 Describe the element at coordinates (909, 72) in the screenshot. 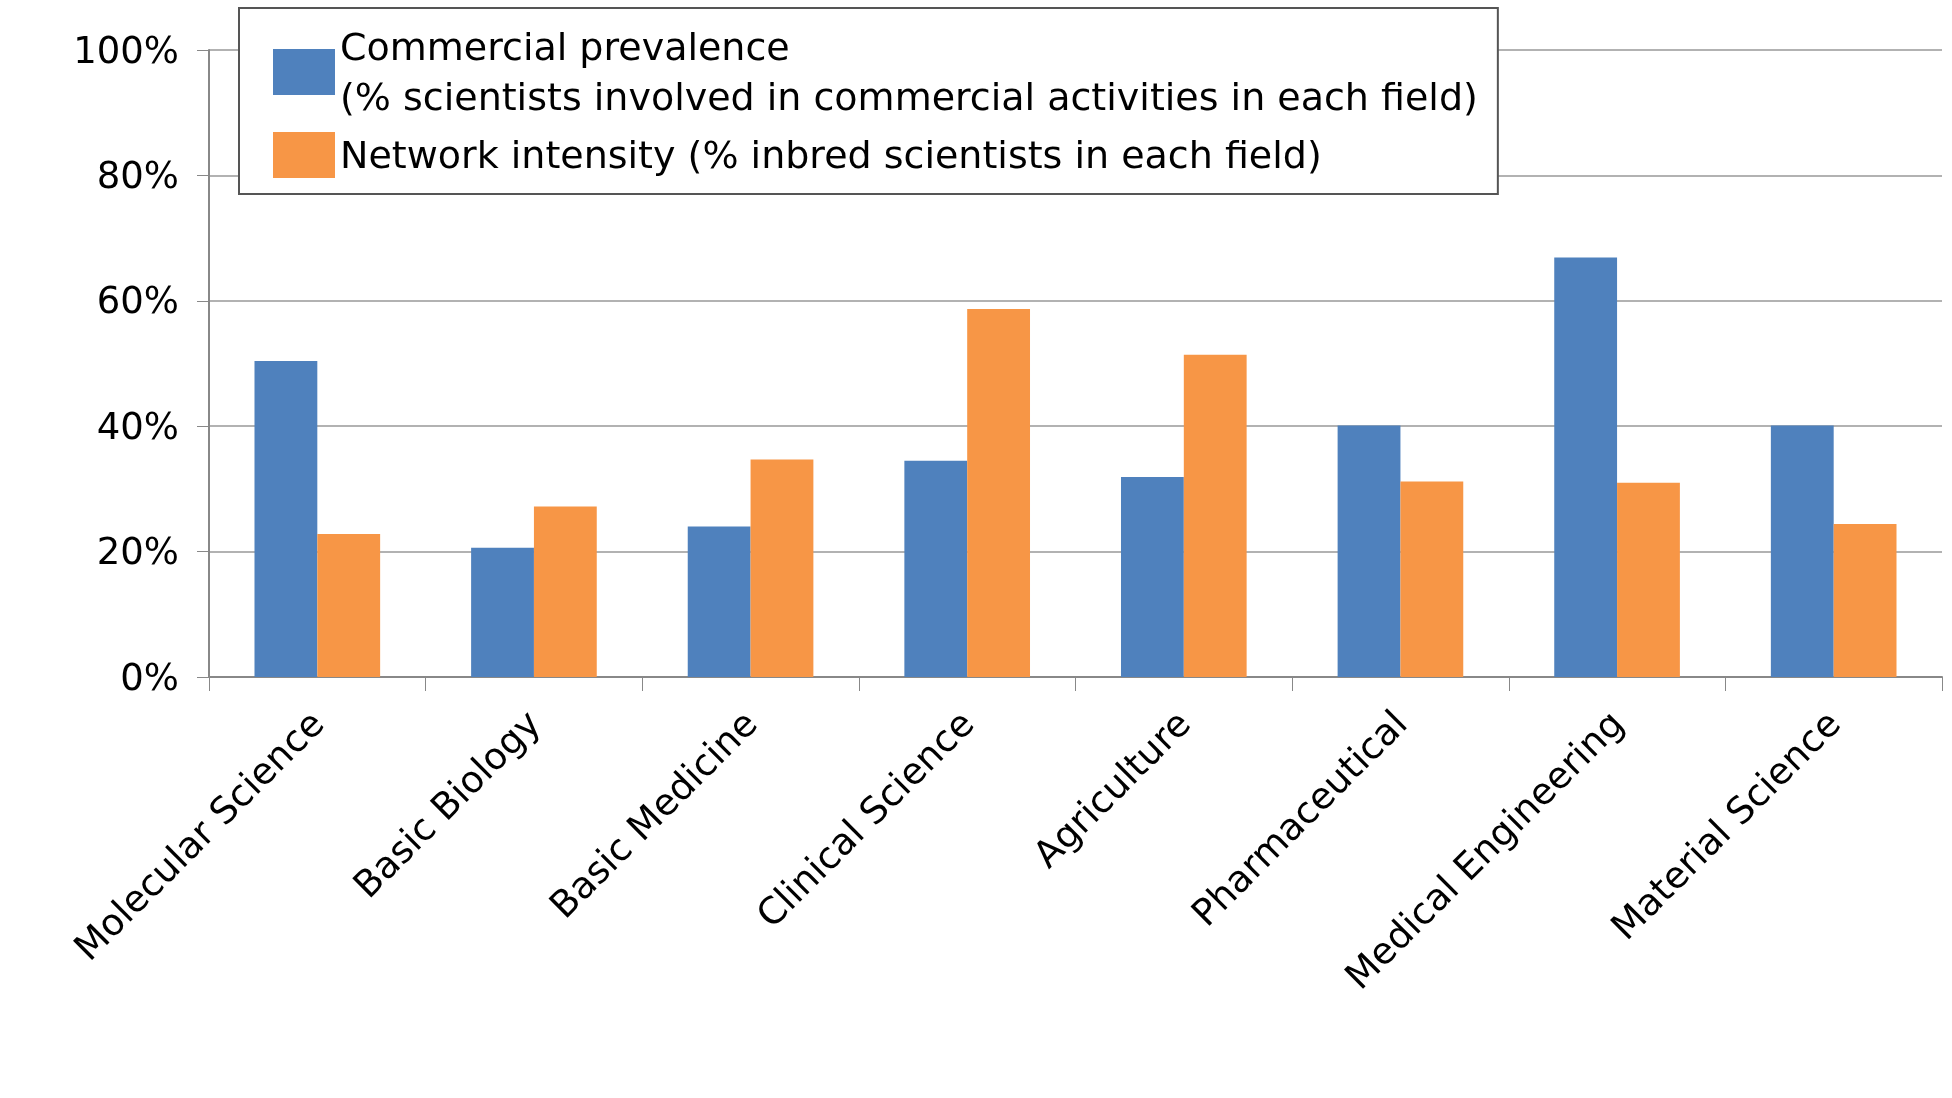

I see `legend-label: Commercial prevalence (% scientists involved in commercial activities in each field)` at that location.